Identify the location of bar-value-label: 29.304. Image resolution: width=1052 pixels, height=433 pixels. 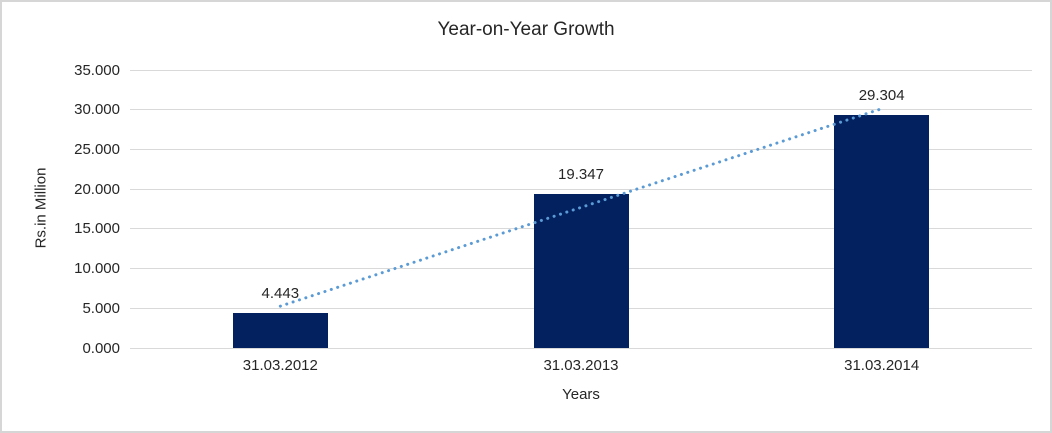
(881, 96).